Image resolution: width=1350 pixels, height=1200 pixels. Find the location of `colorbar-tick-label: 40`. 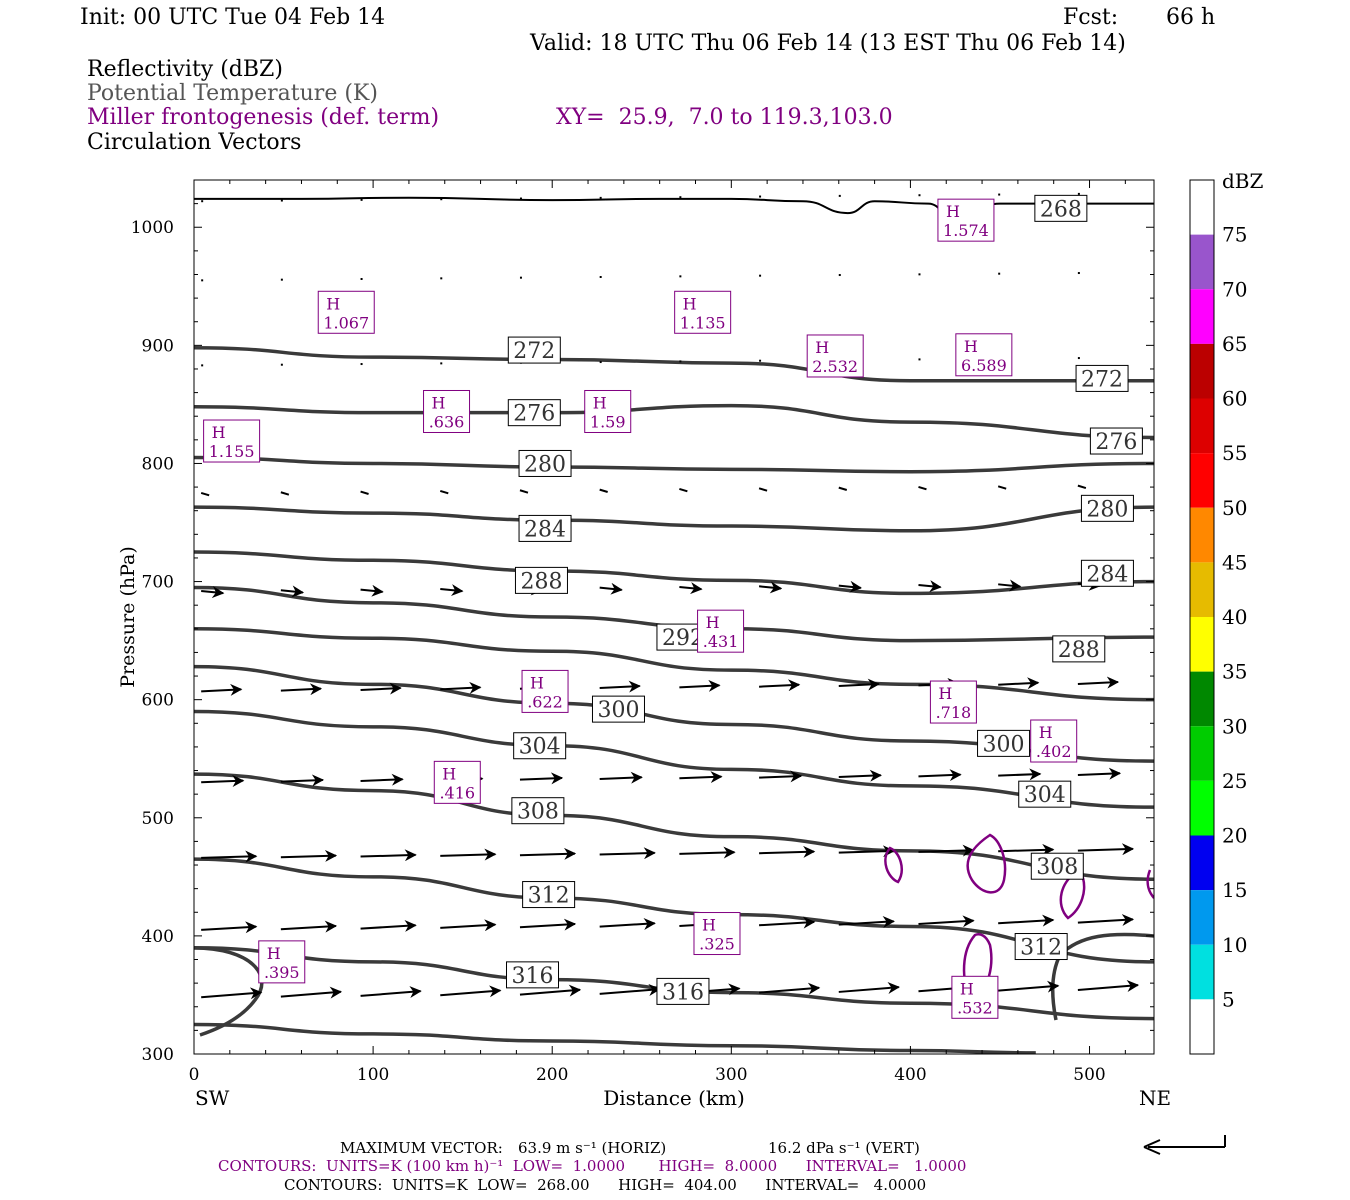

colorbar-tick-label: 40 is located at coordinates (1234, 617).